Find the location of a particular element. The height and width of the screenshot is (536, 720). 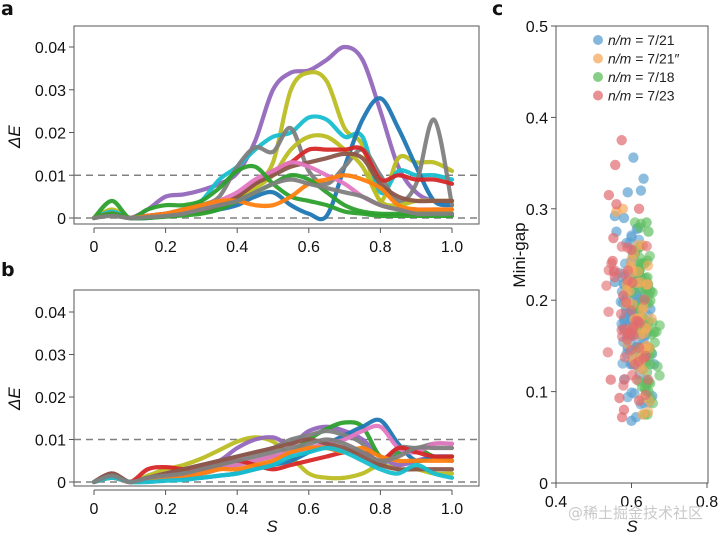

x-axis-c: 0.4 0.6 0.8 is located at coordinates (631, 497).